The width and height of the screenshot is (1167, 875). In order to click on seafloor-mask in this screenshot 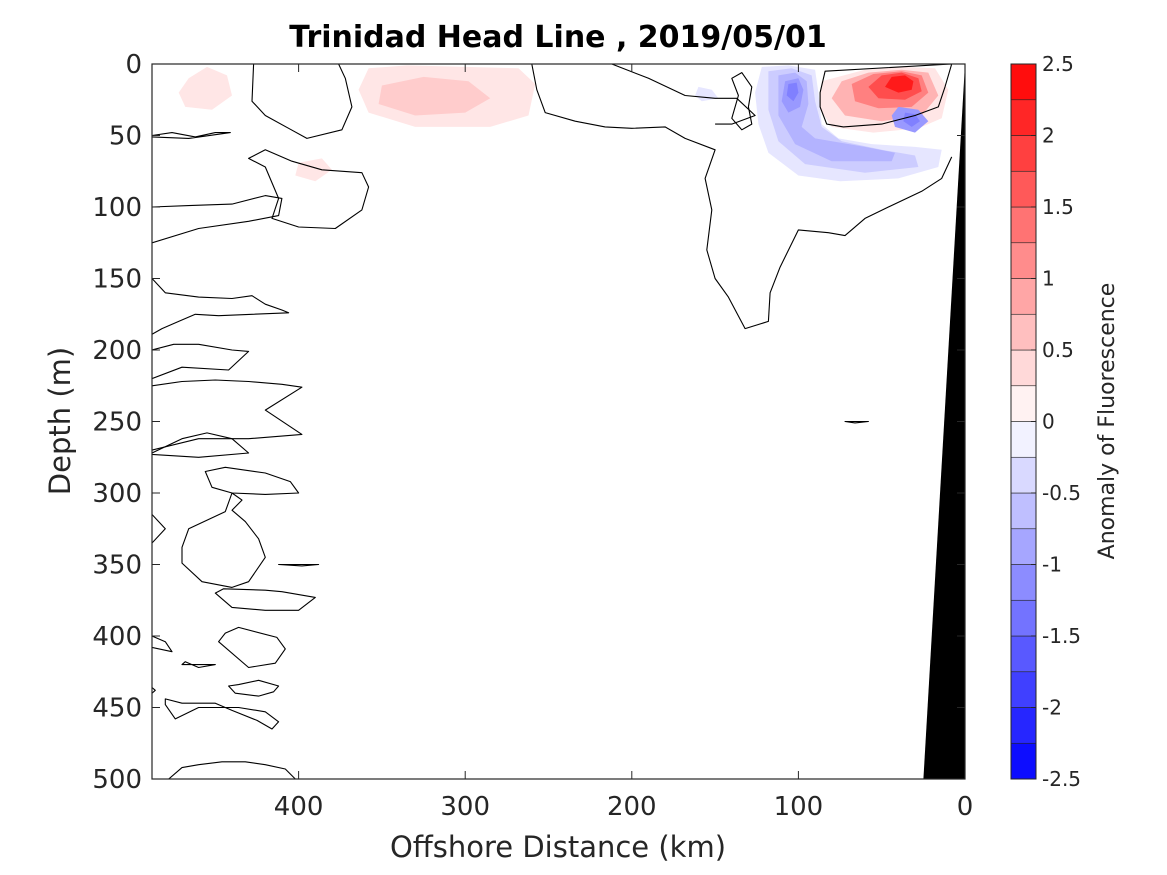, I will do `click(944, 421)`.